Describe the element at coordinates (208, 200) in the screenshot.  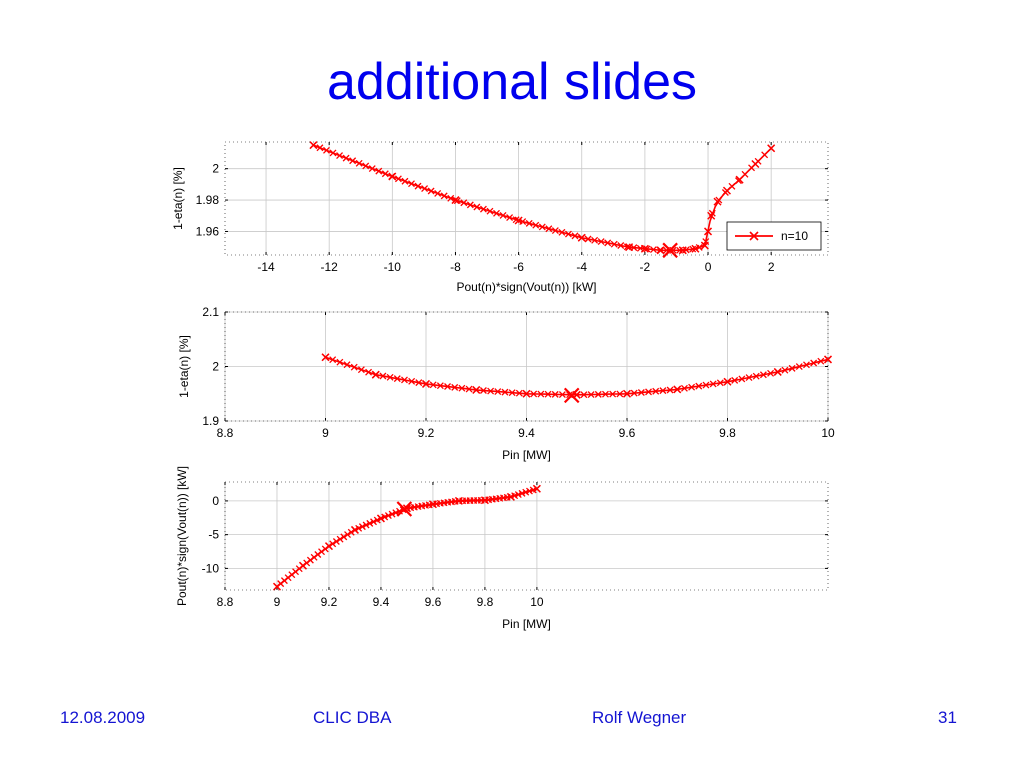
I see `y-tick-label: 1.98` at that location.